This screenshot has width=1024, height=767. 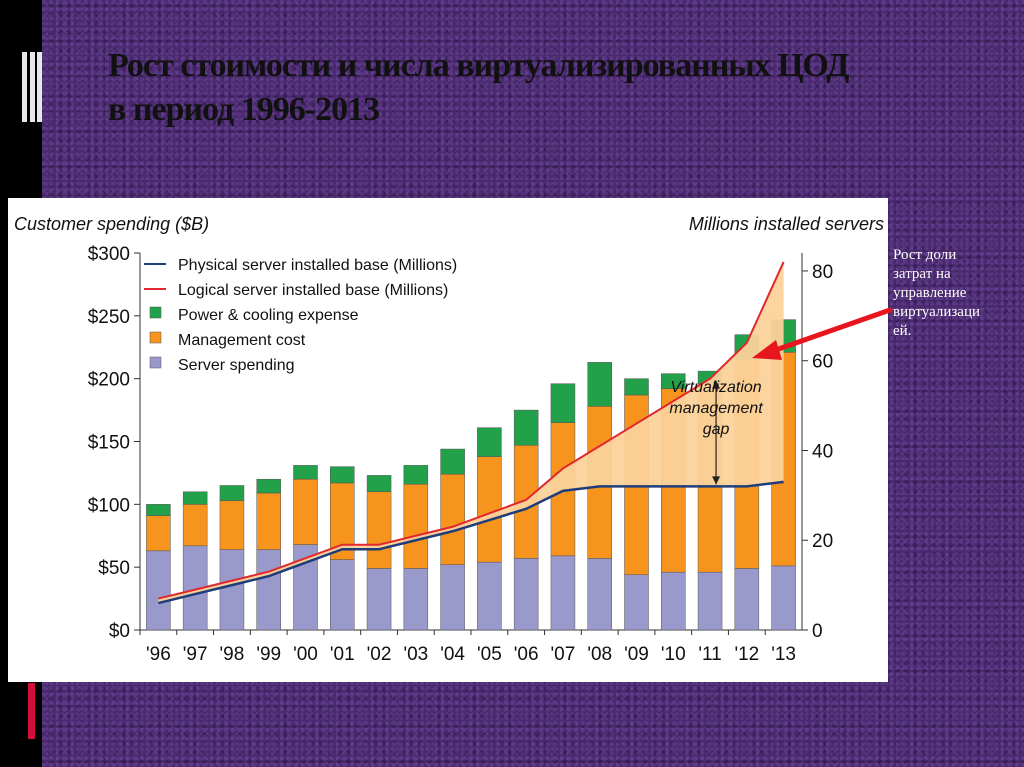 I want to click on y-left-tick-label: $150, so click(x=109, y=443).